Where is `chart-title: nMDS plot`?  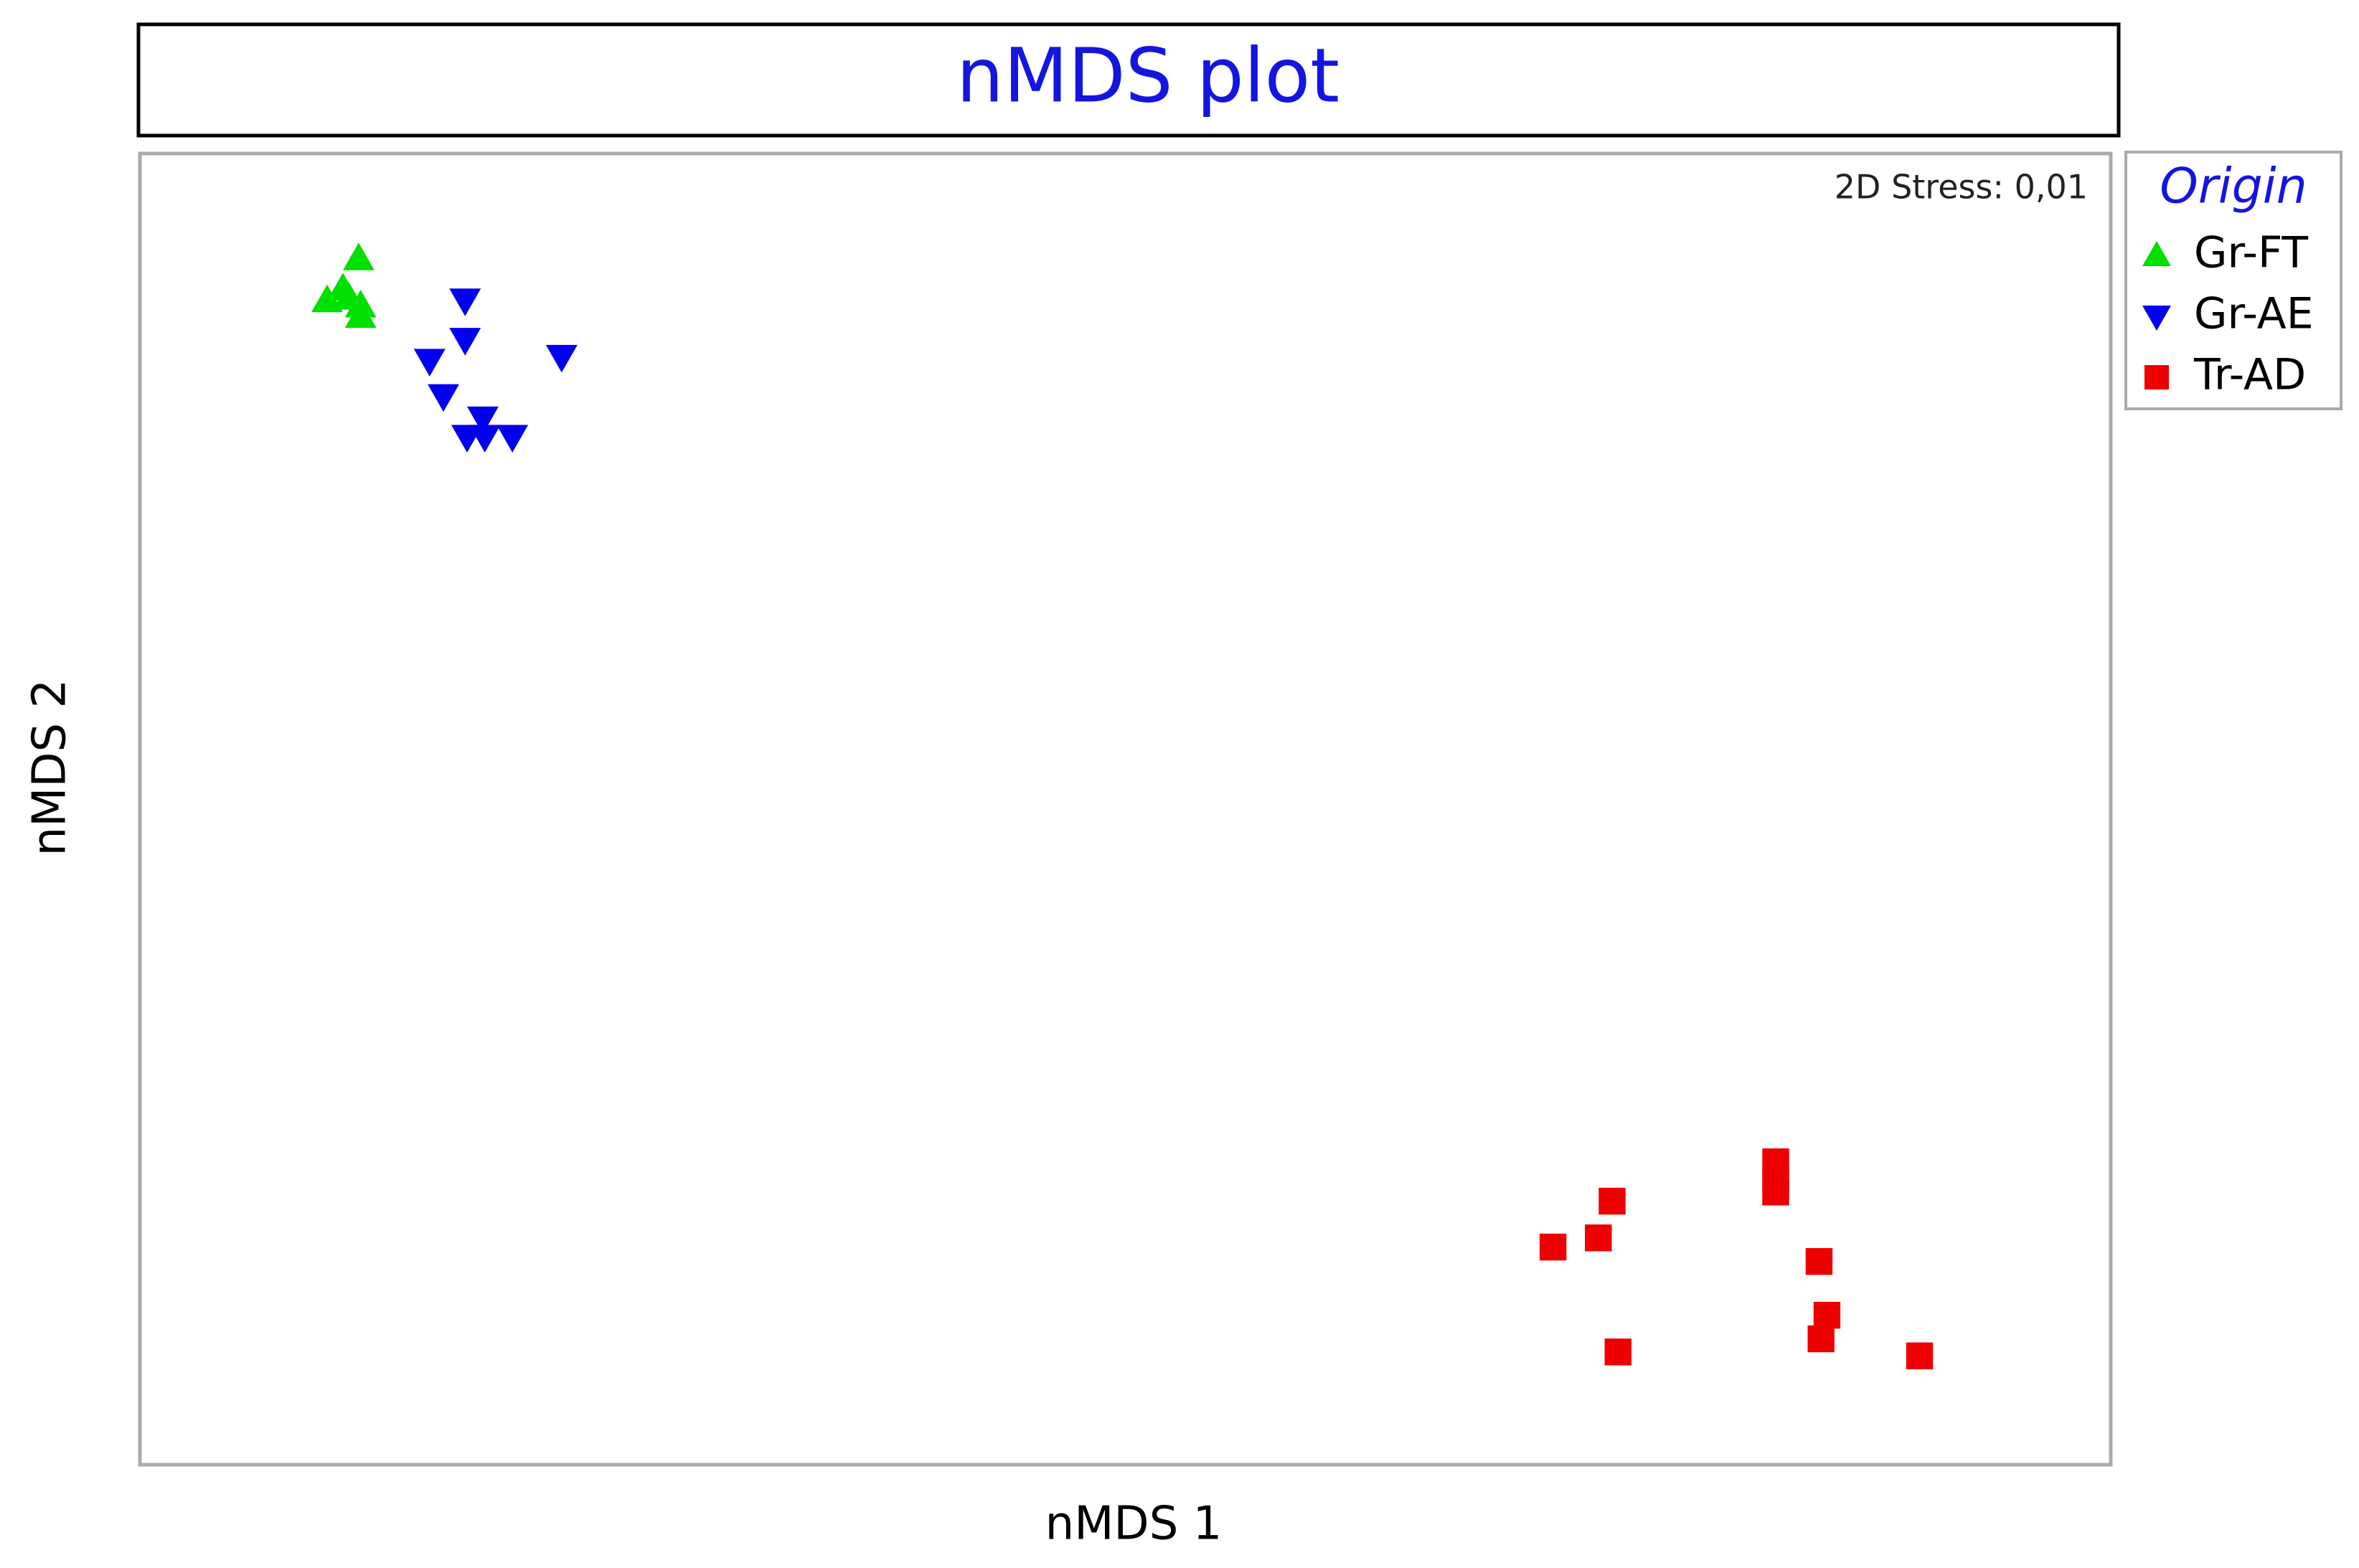
chart-title: nMDS plot is located at coordinates (1147, 75).